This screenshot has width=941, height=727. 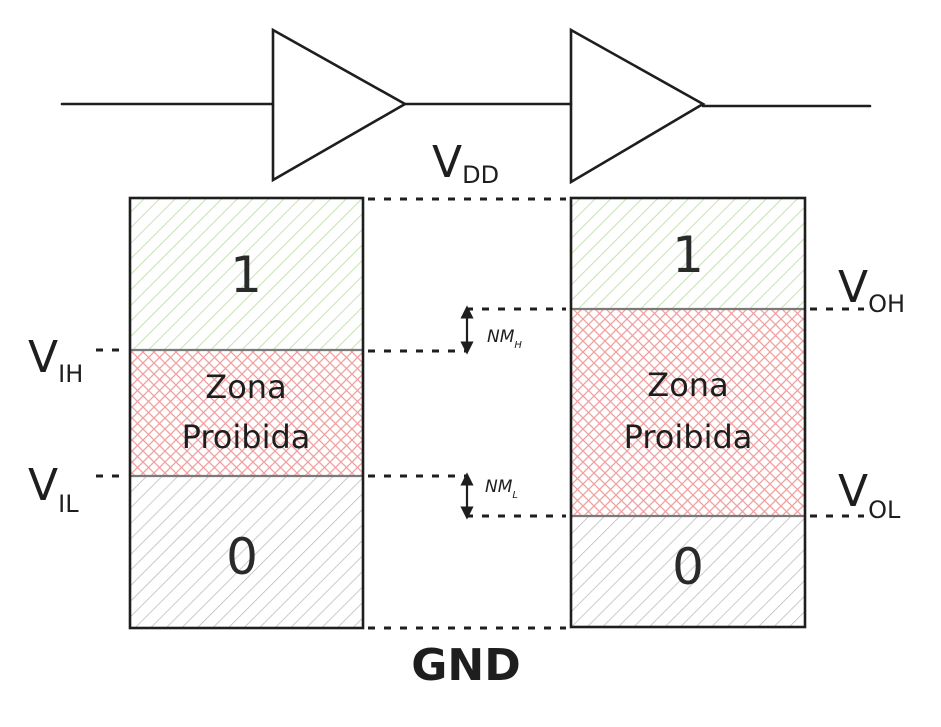 I want to click on input-low-label: 0, so click(x=242, y=557).